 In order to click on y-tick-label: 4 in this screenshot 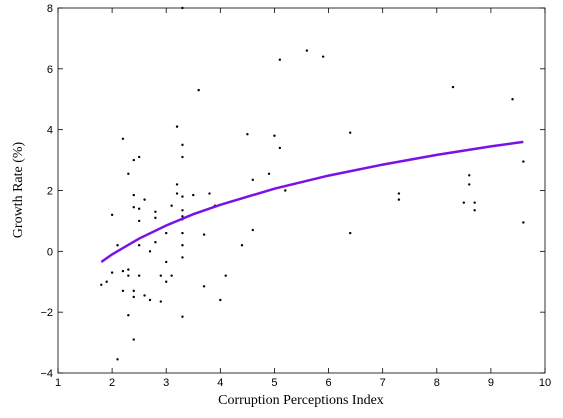, I will do `click(50, 131)`.